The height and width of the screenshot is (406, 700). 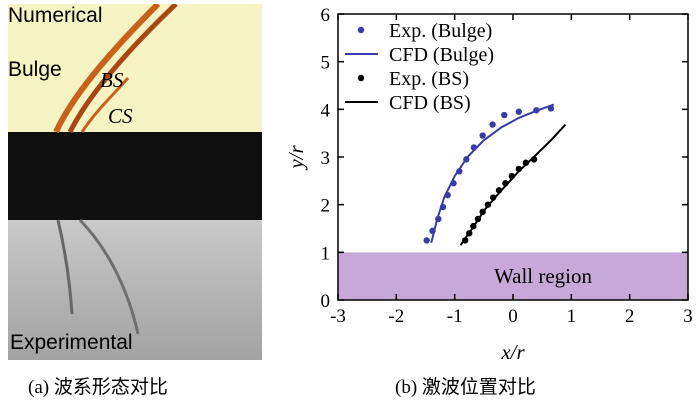 What do you see at coordinates (120, 116) in the screenshot?
I see `label-cs: CS` at bounding box center [120, 116].